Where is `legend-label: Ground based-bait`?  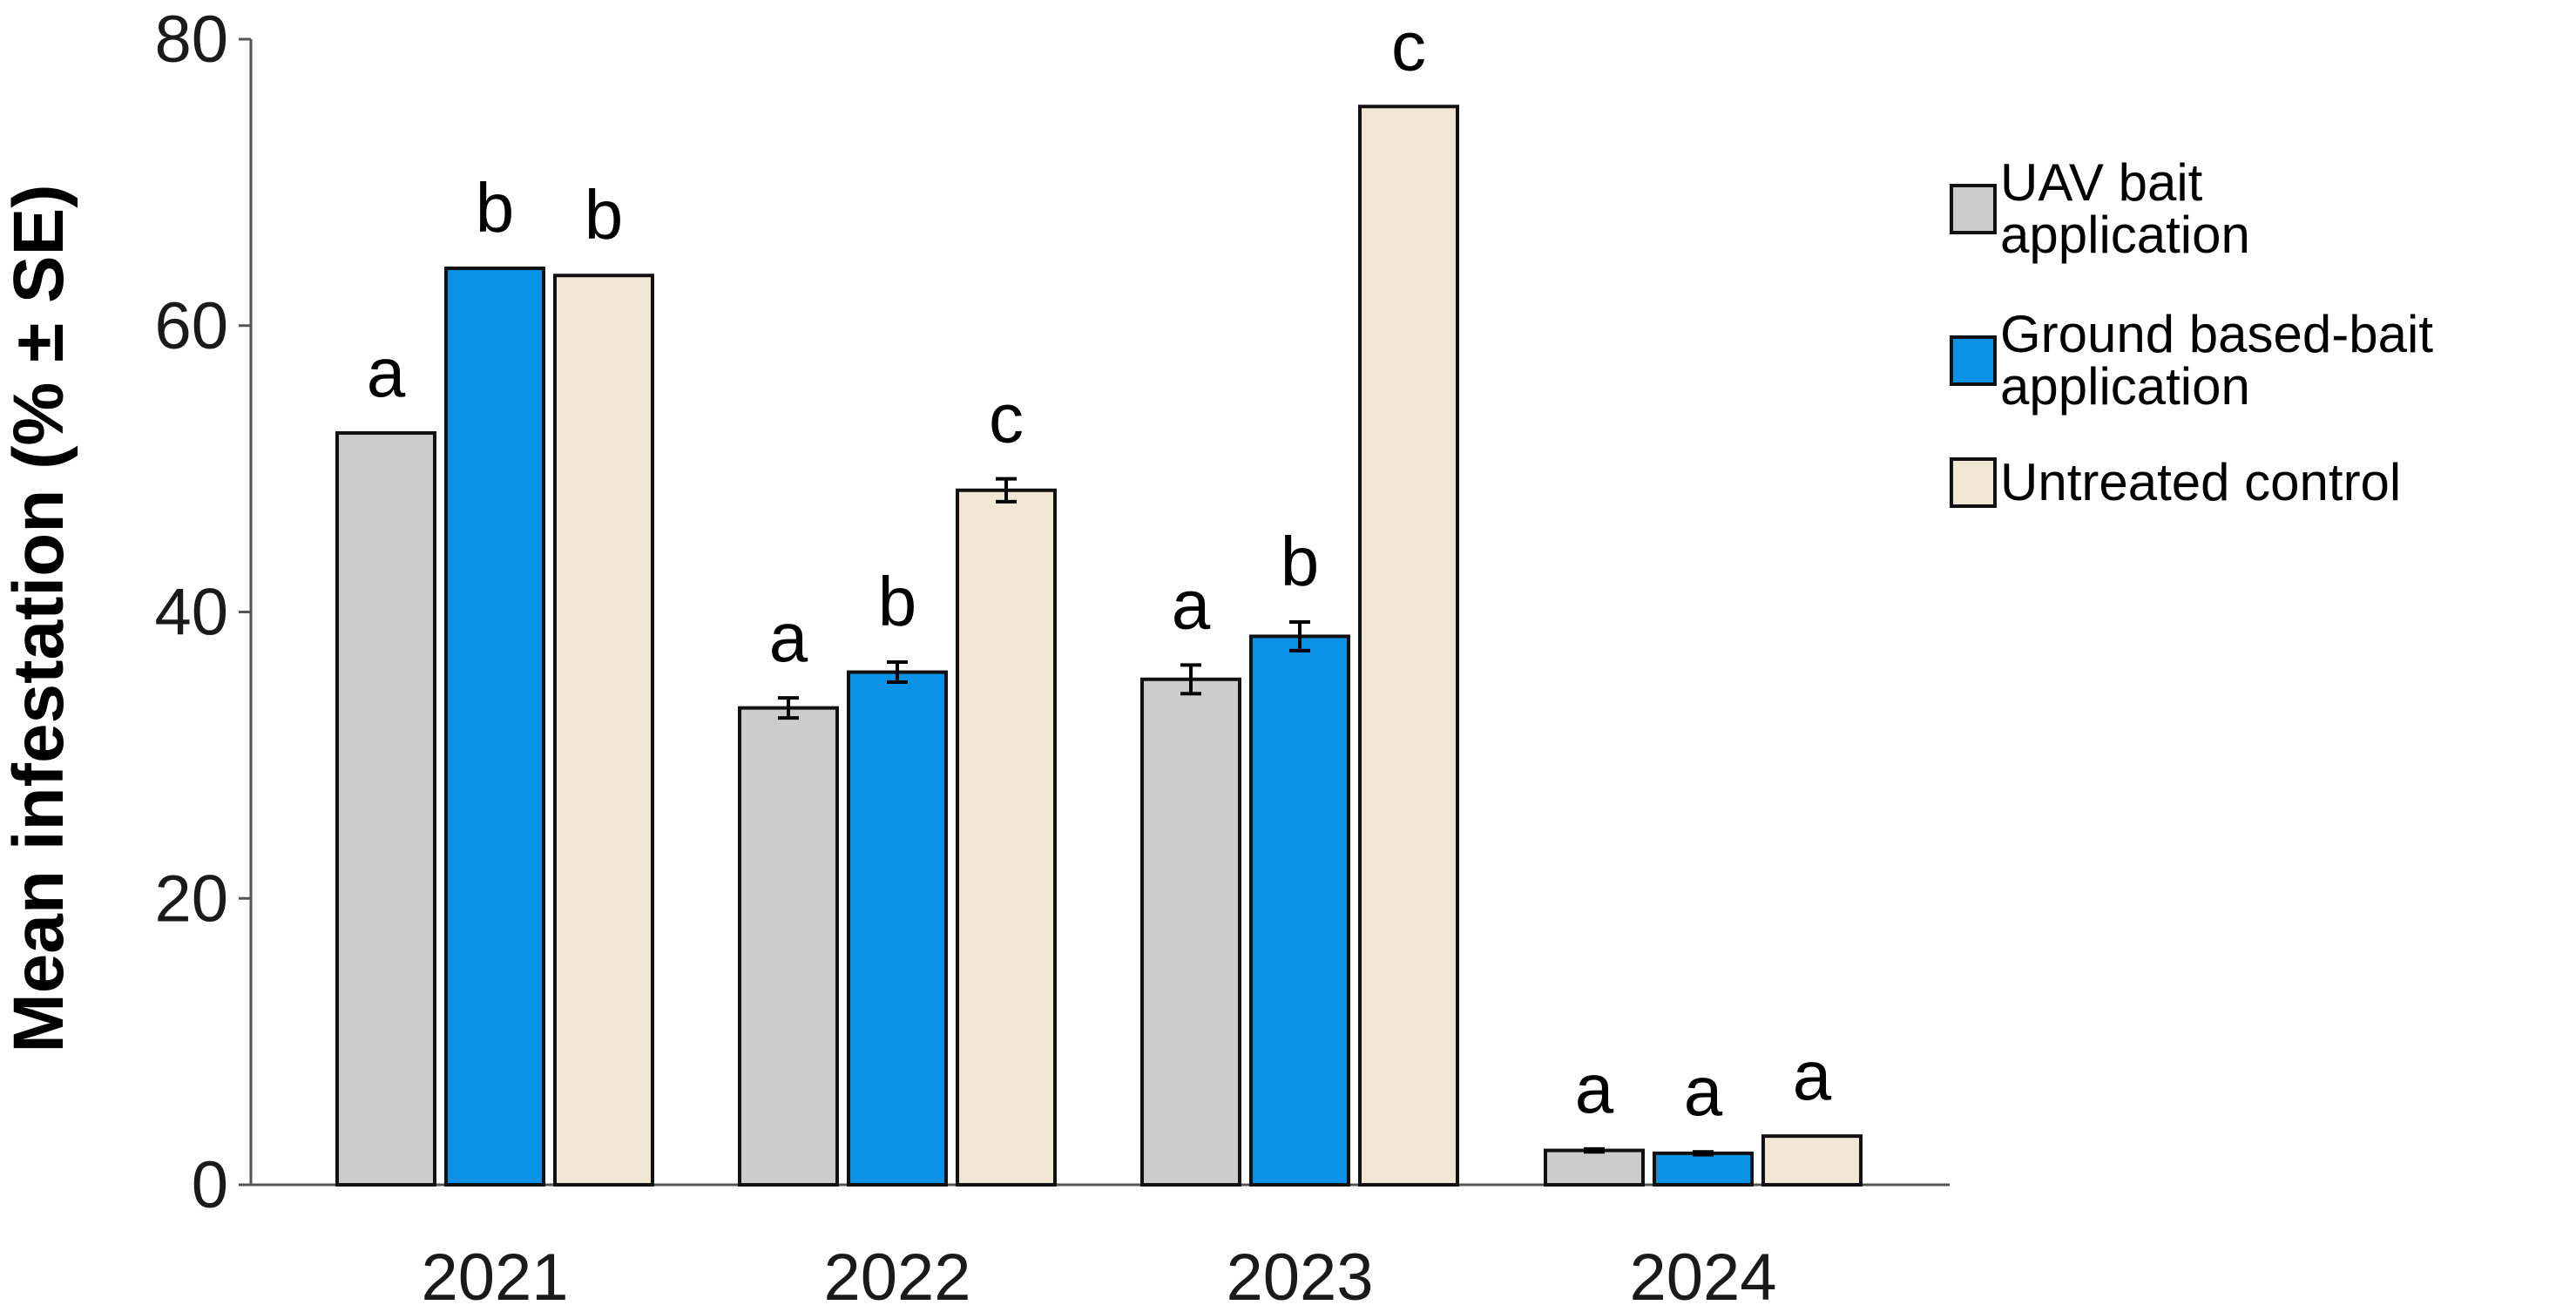 legend-label: Ground based-bait is located at coordinates (2216, 334).